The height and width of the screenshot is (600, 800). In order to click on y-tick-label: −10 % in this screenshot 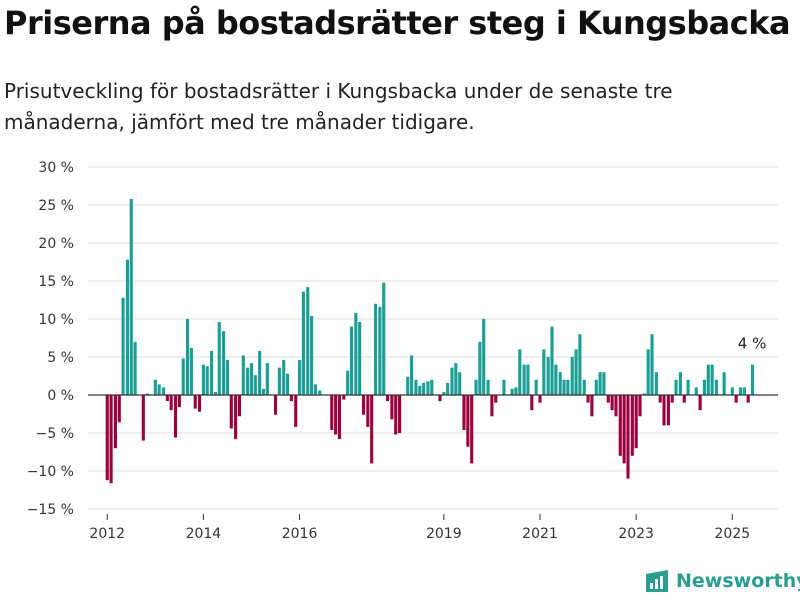, I will do `click(50, 472)`.